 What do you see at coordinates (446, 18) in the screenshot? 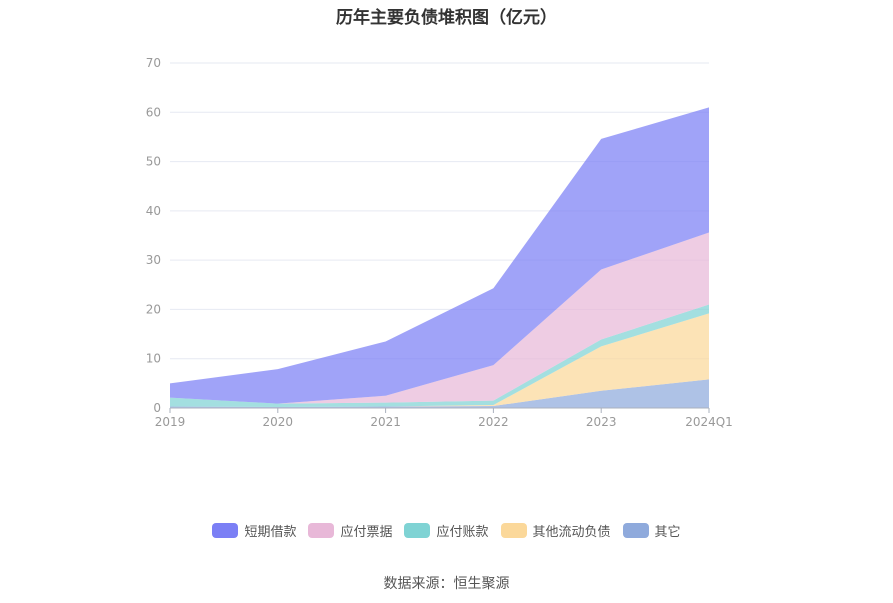
I see `chart-title: 历年主要负债堆积图（亿元）` at bounding box center [446, 18].